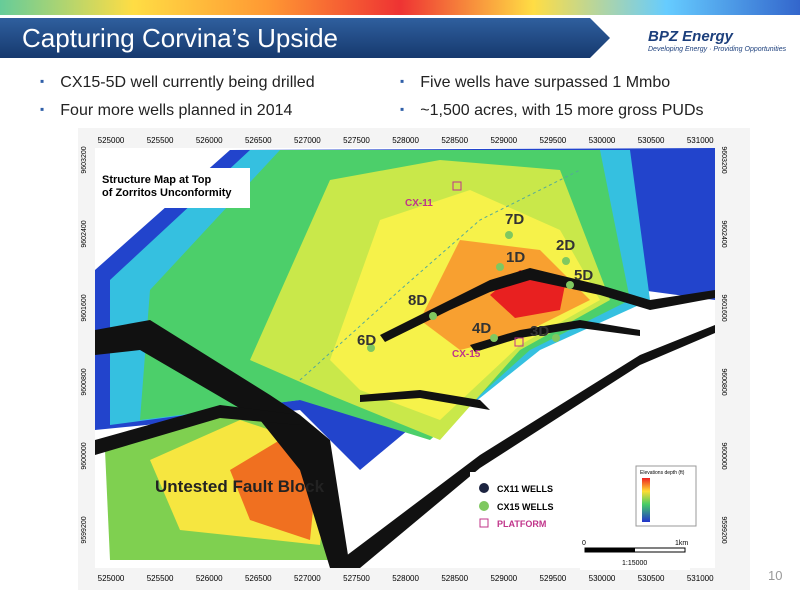 This screenshot has width=800, height=600. Describe the element at coordinates (565, 245) in the screenshot. I see `well-label: 2D` at that location.